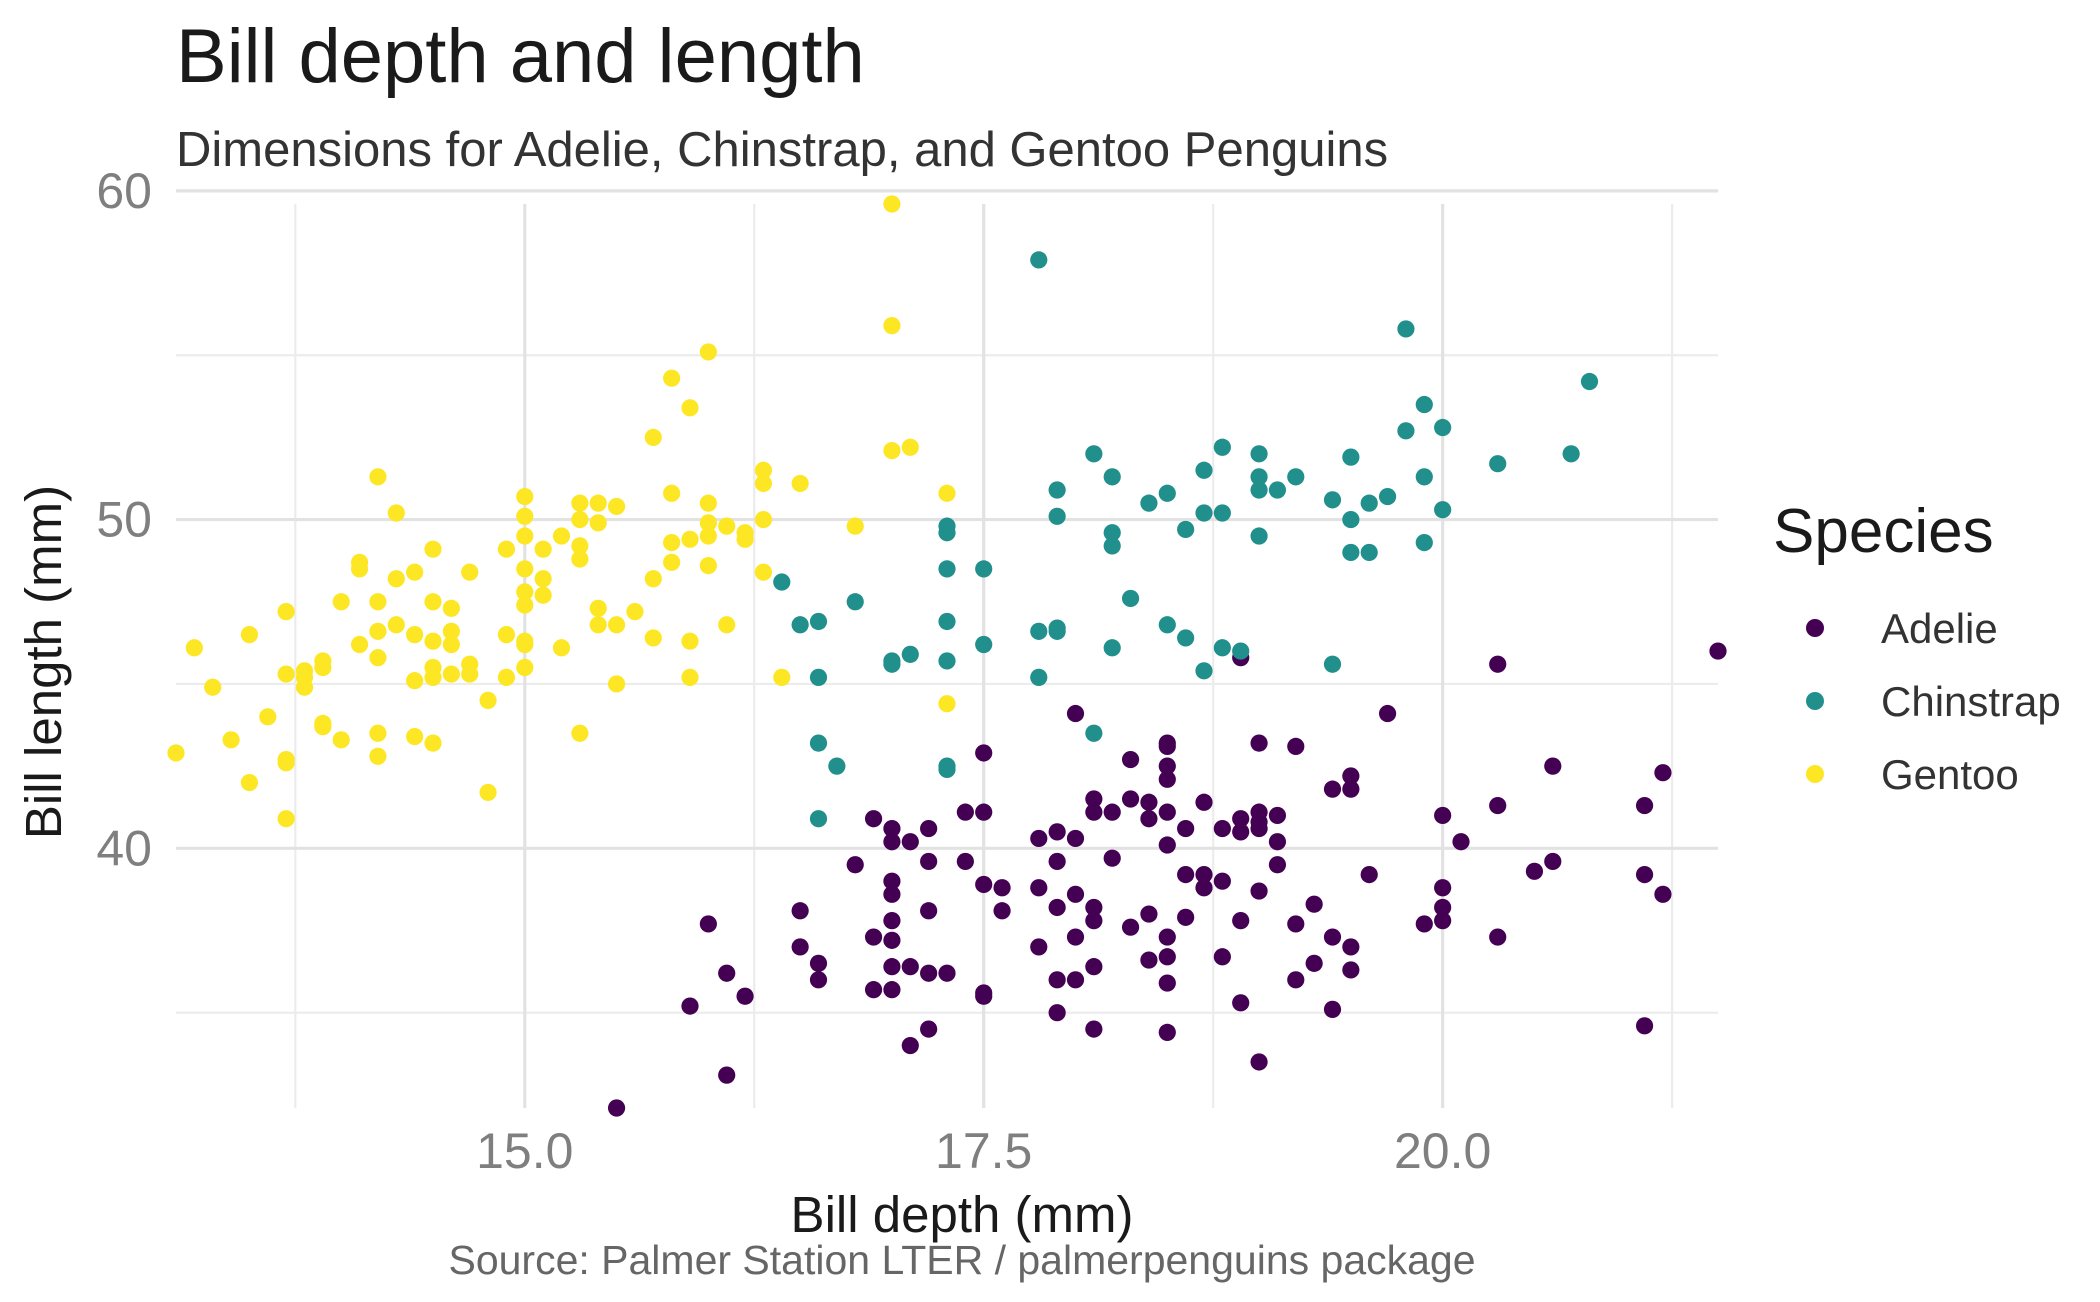  What do you see at coordinates (1912, 774) in the screenshot?
I see `legend-item-gentoo: Gentoo` at bounding box center [1912, 774].